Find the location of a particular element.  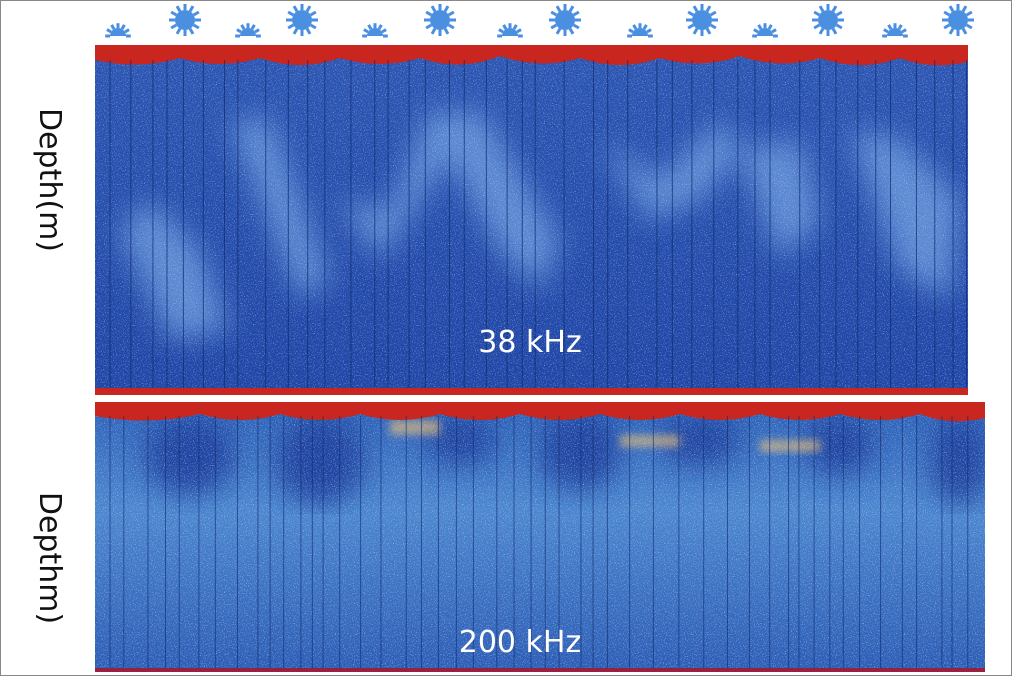

y-axis-label: Depthm) is located at coordinates (49, 558).